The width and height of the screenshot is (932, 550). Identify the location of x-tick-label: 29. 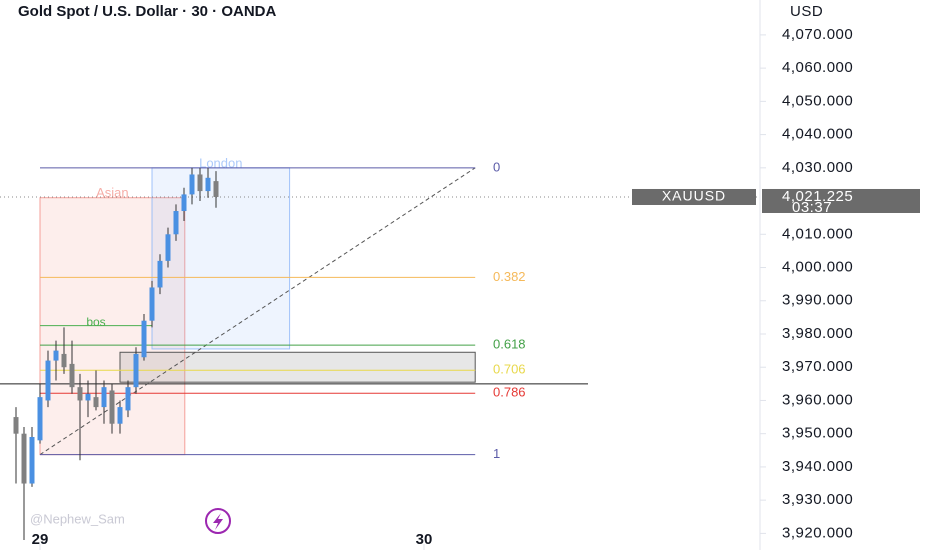
(40, 539).